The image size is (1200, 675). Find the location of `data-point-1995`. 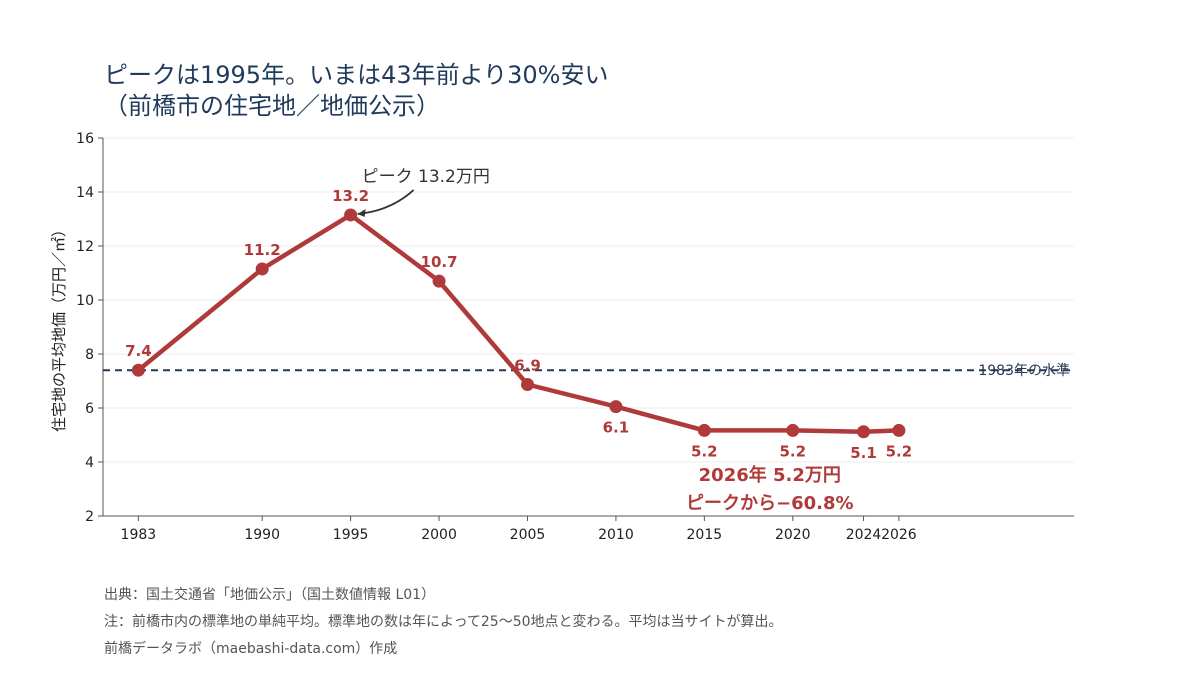

data-point-1995 is located at coordinates (351, 215).